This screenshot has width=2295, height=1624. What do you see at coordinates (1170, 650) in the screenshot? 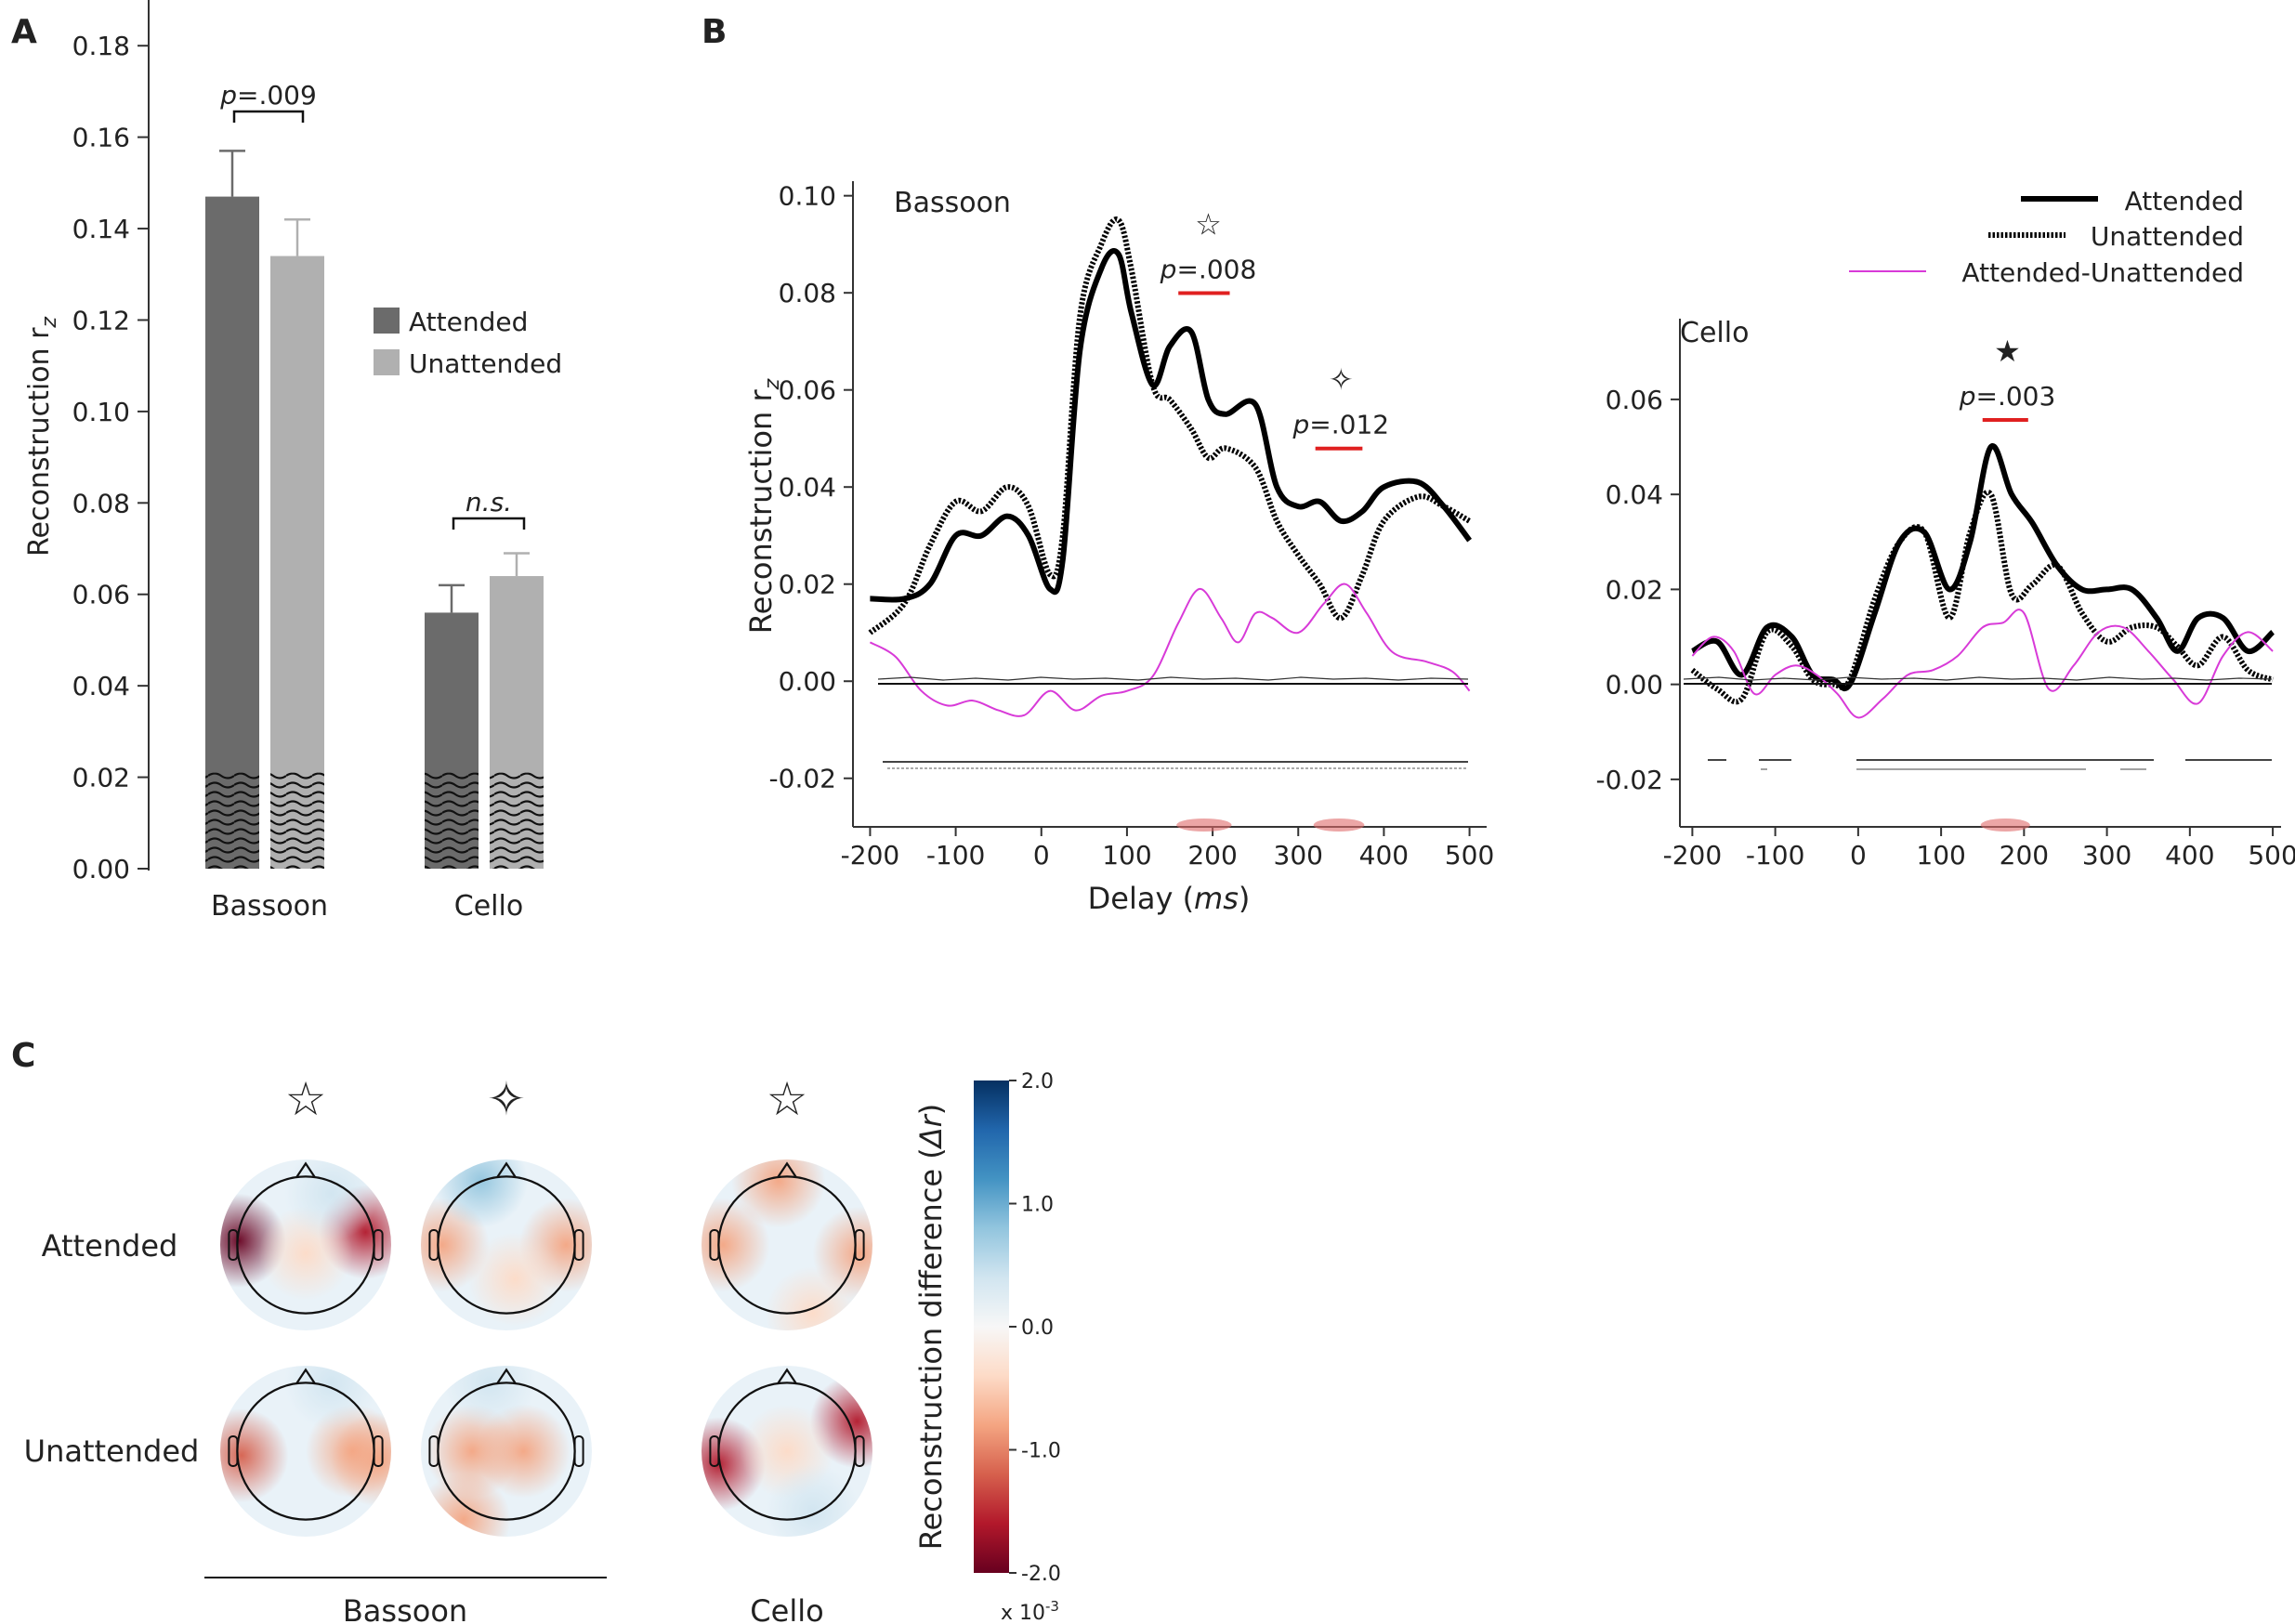
I see `series-line-attended-unattended` at bounding box center [1170, 650].